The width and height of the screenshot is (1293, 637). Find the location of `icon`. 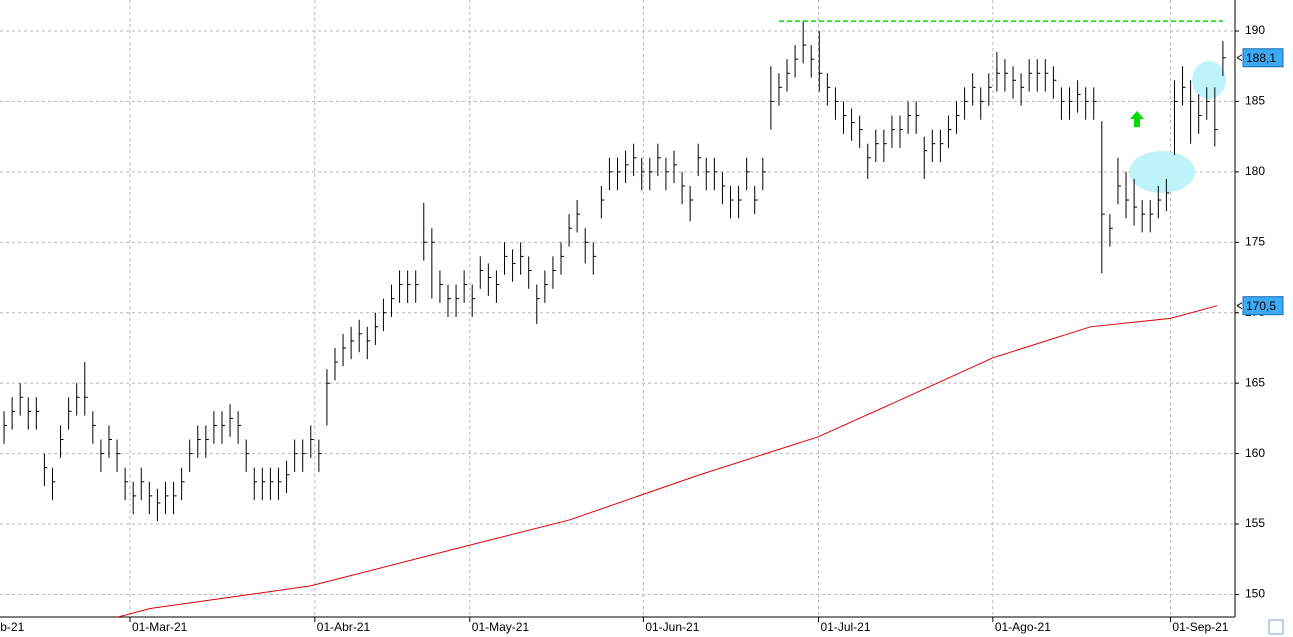

icon is located at coordinates (1276, 627).